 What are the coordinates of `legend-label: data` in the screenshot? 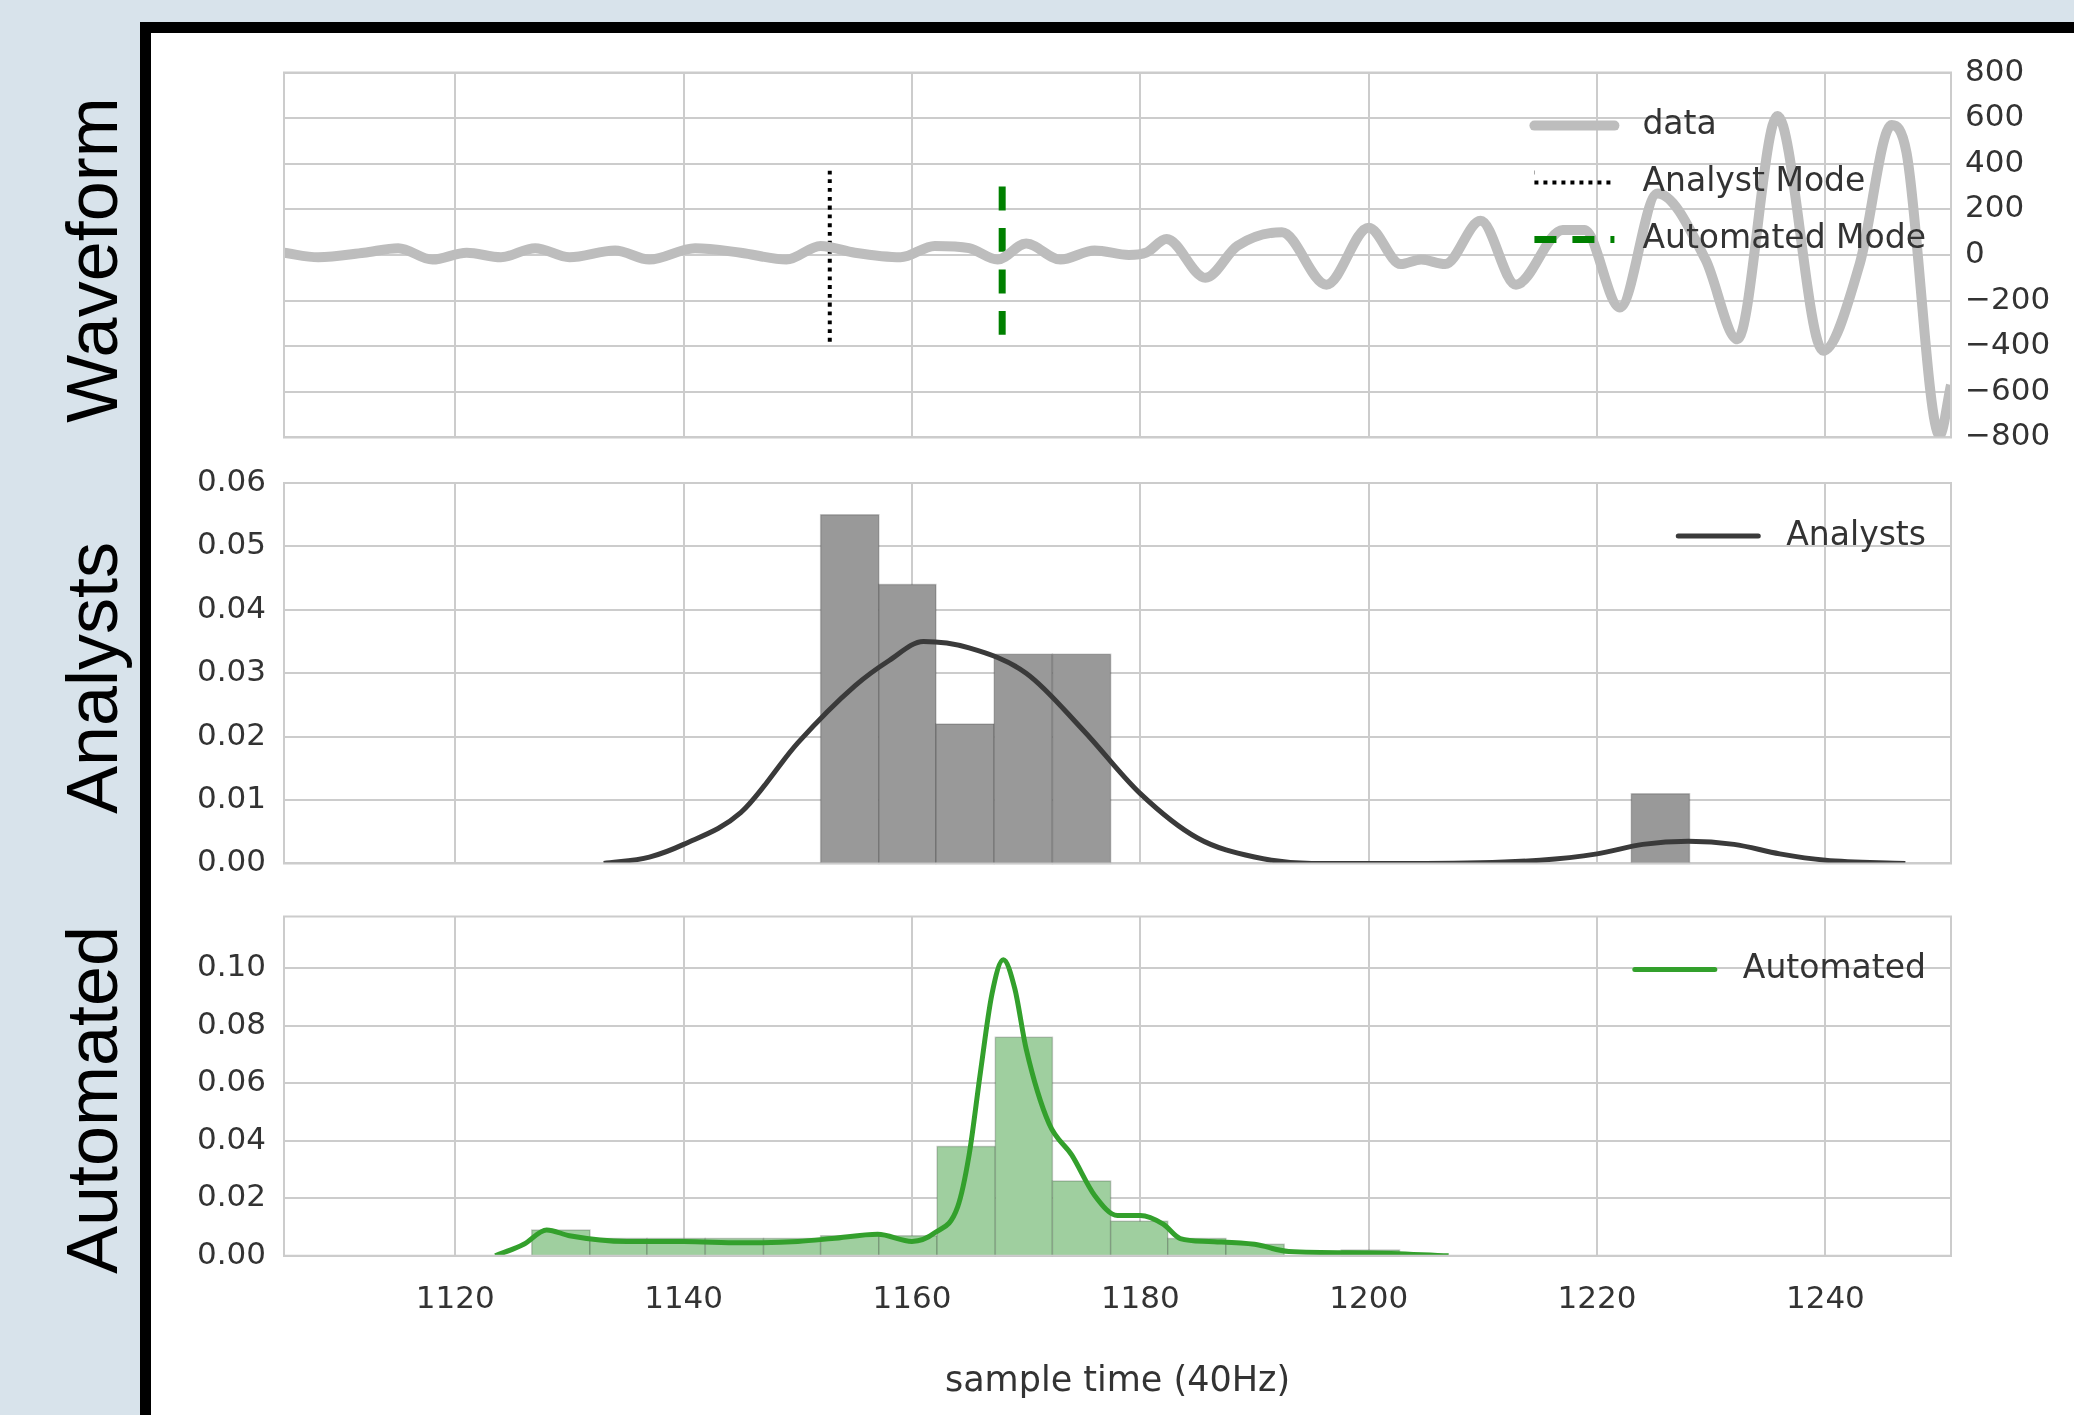 It's located at (1679, 123).